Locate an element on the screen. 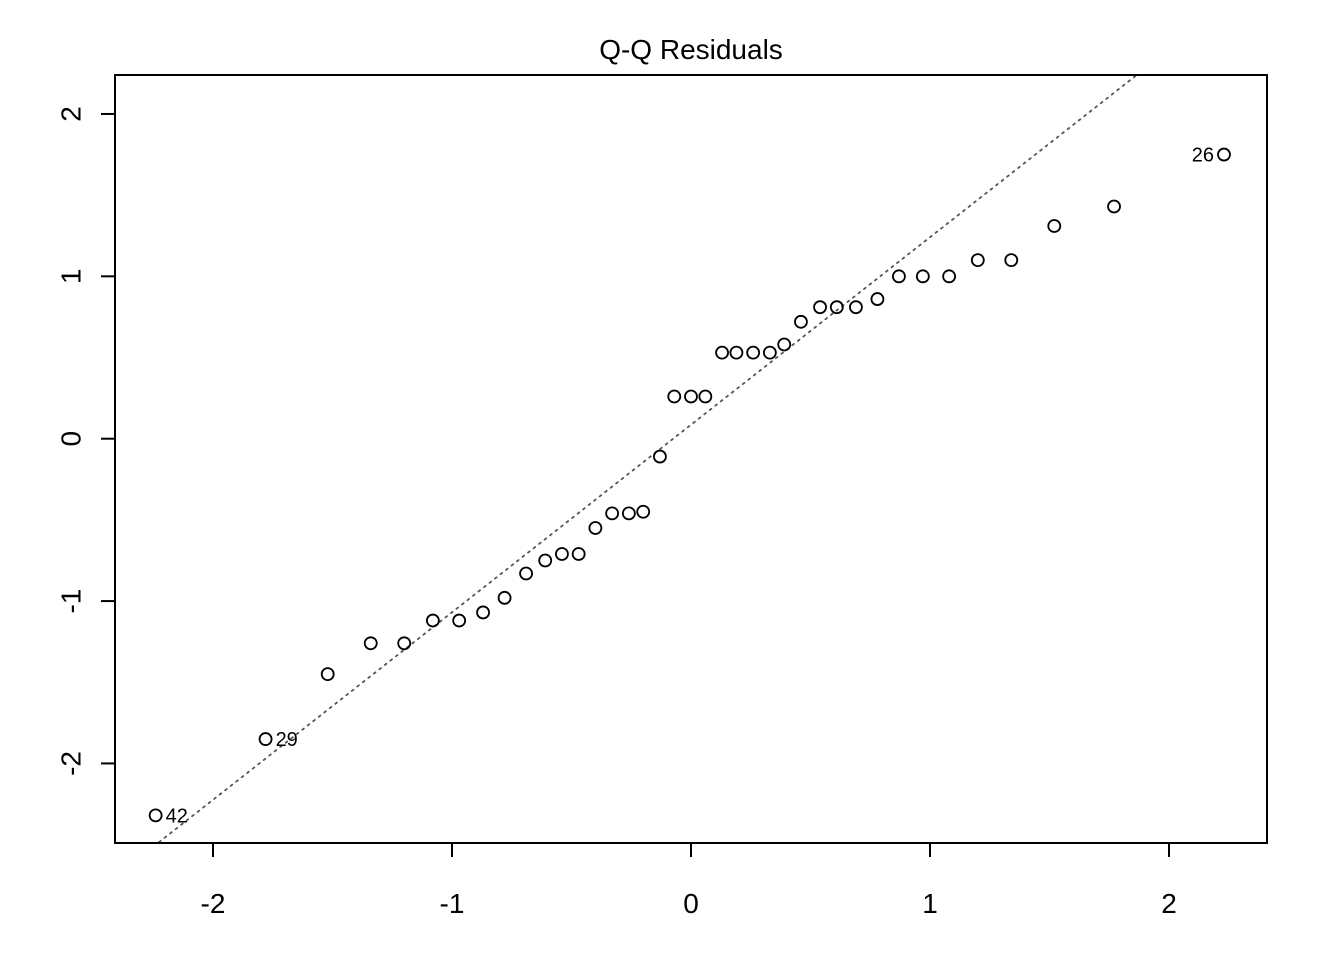  x-tick-label: 1 is located at coordinates (930, 903).